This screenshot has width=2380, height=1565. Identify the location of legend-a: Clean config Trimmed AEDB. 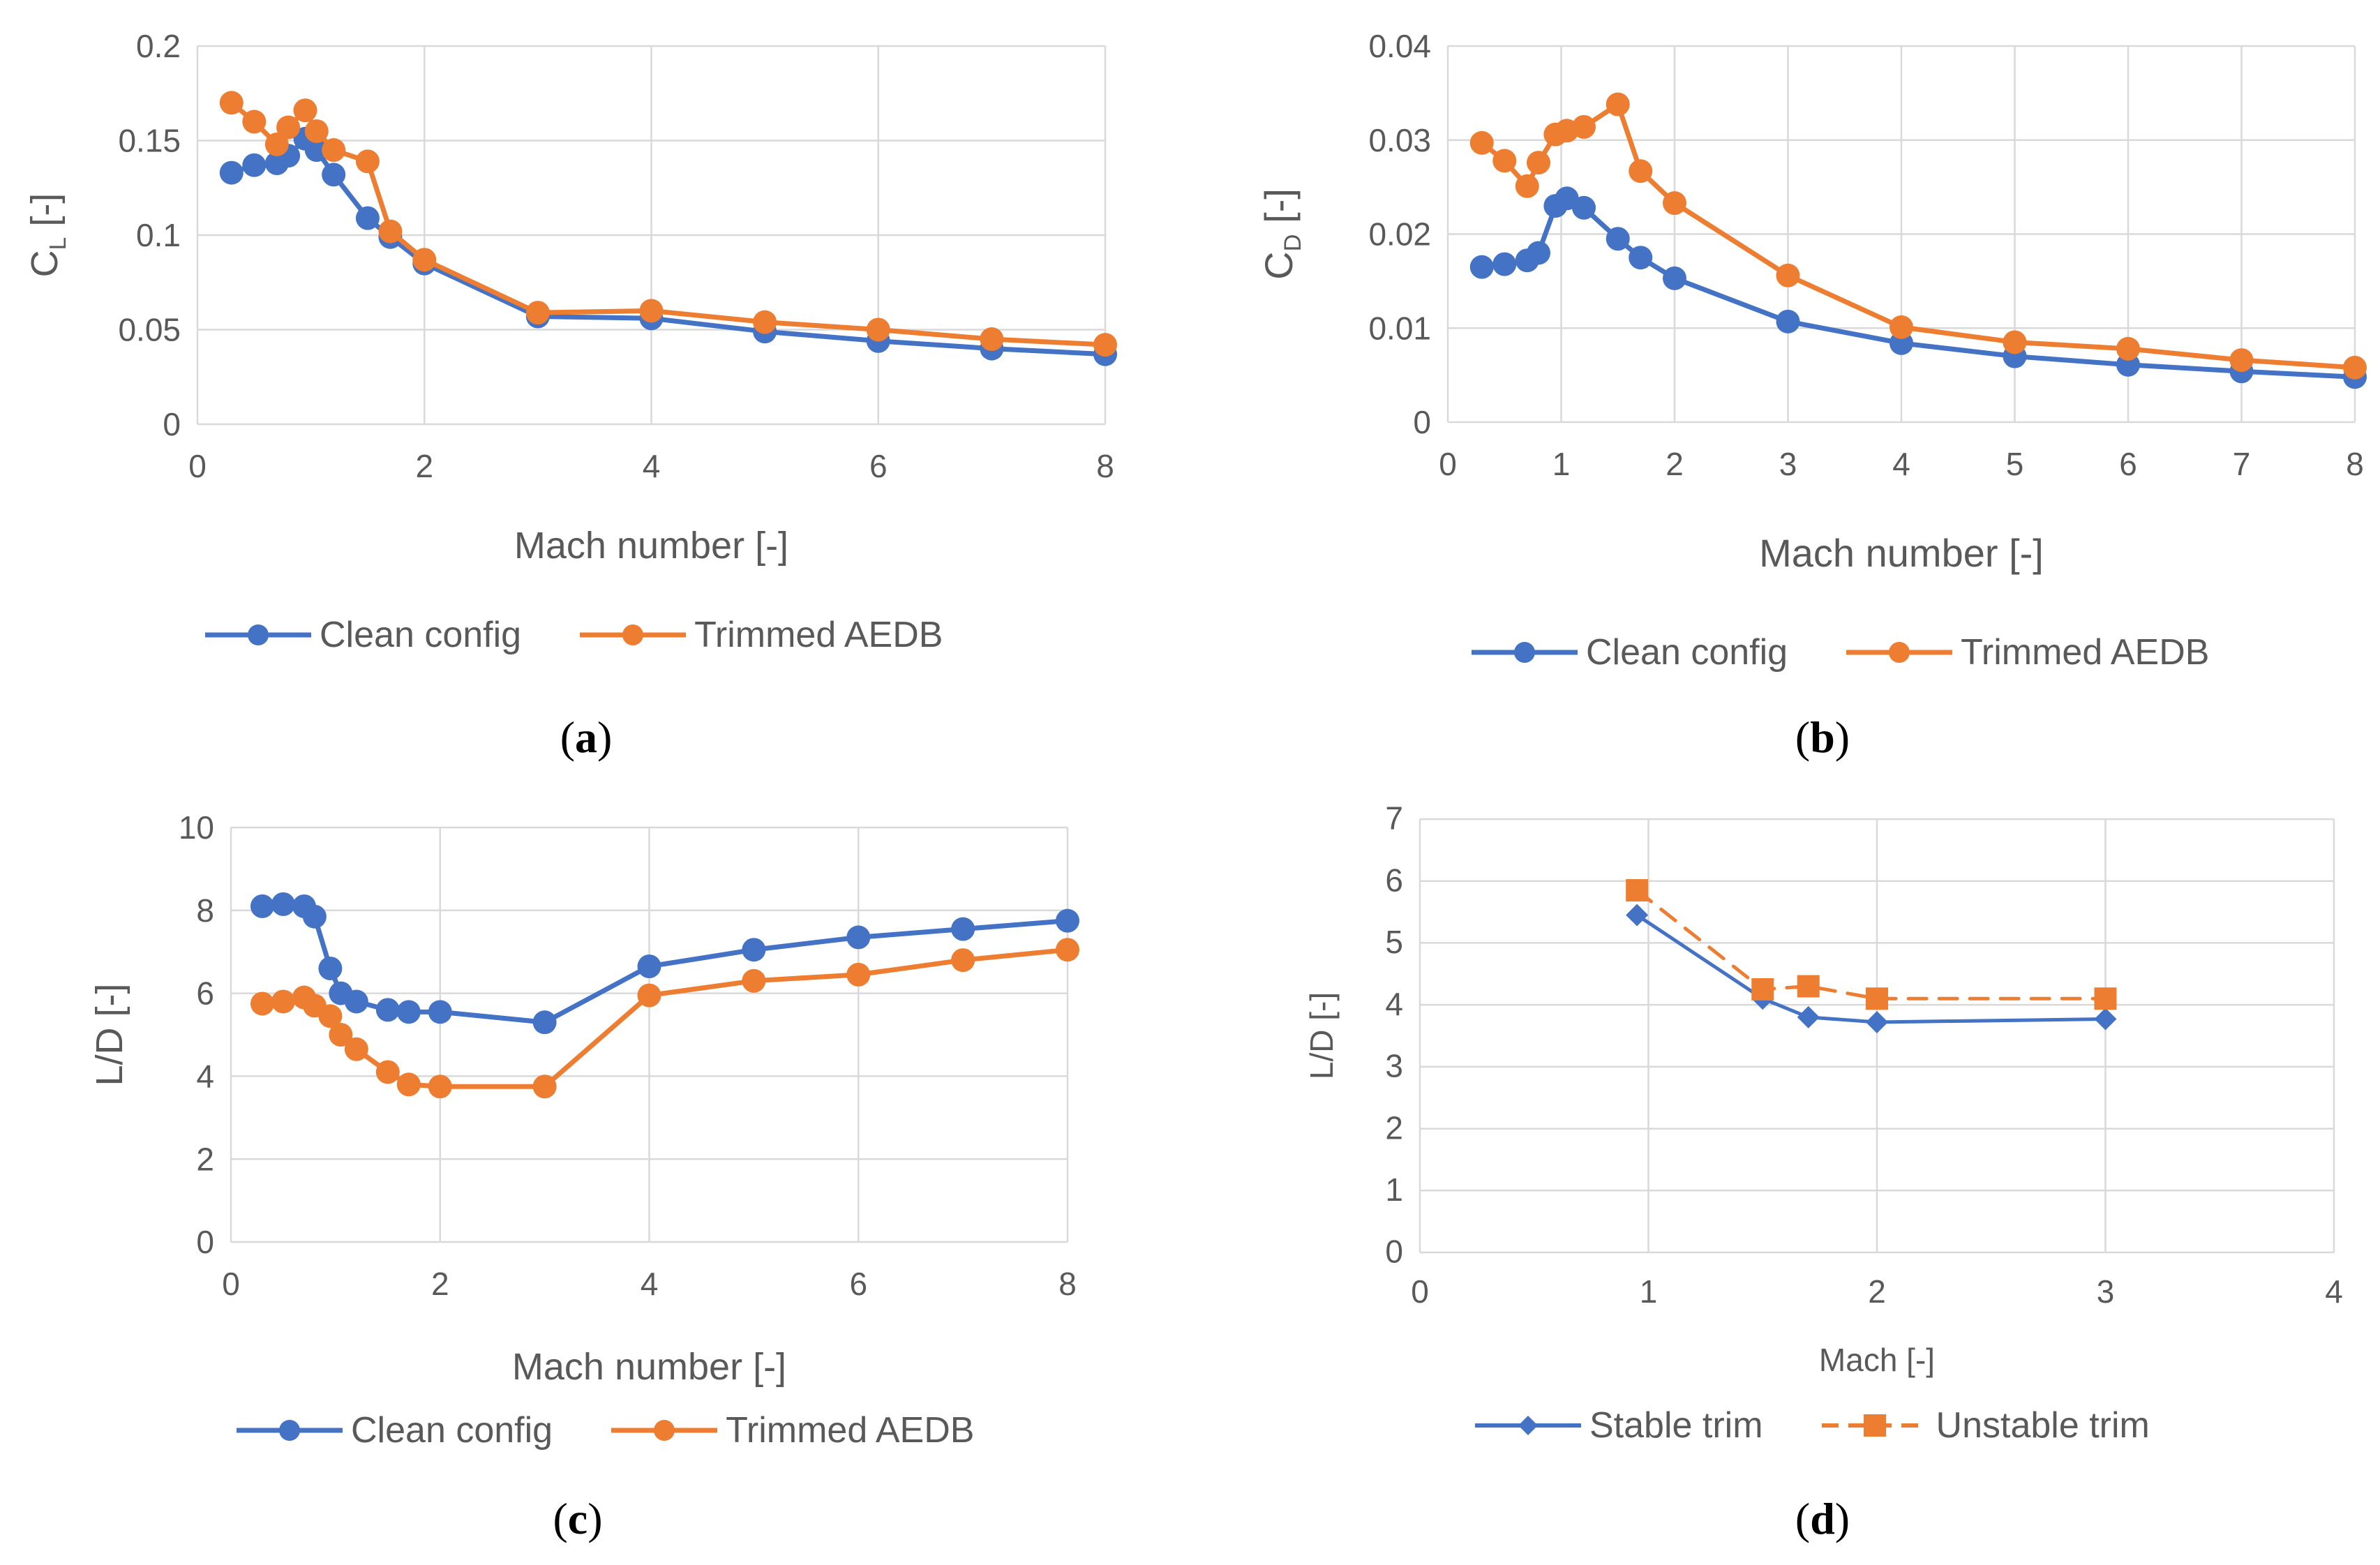
(572, 635).